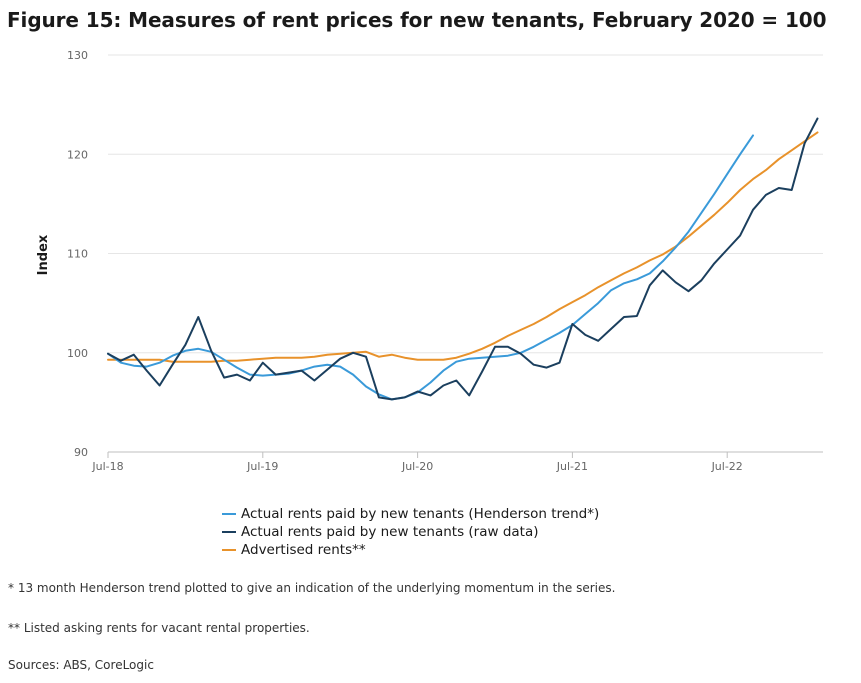 The image size is (861, 683). I want to click on legend-swatch-henderson-trend, so click(229, 514).